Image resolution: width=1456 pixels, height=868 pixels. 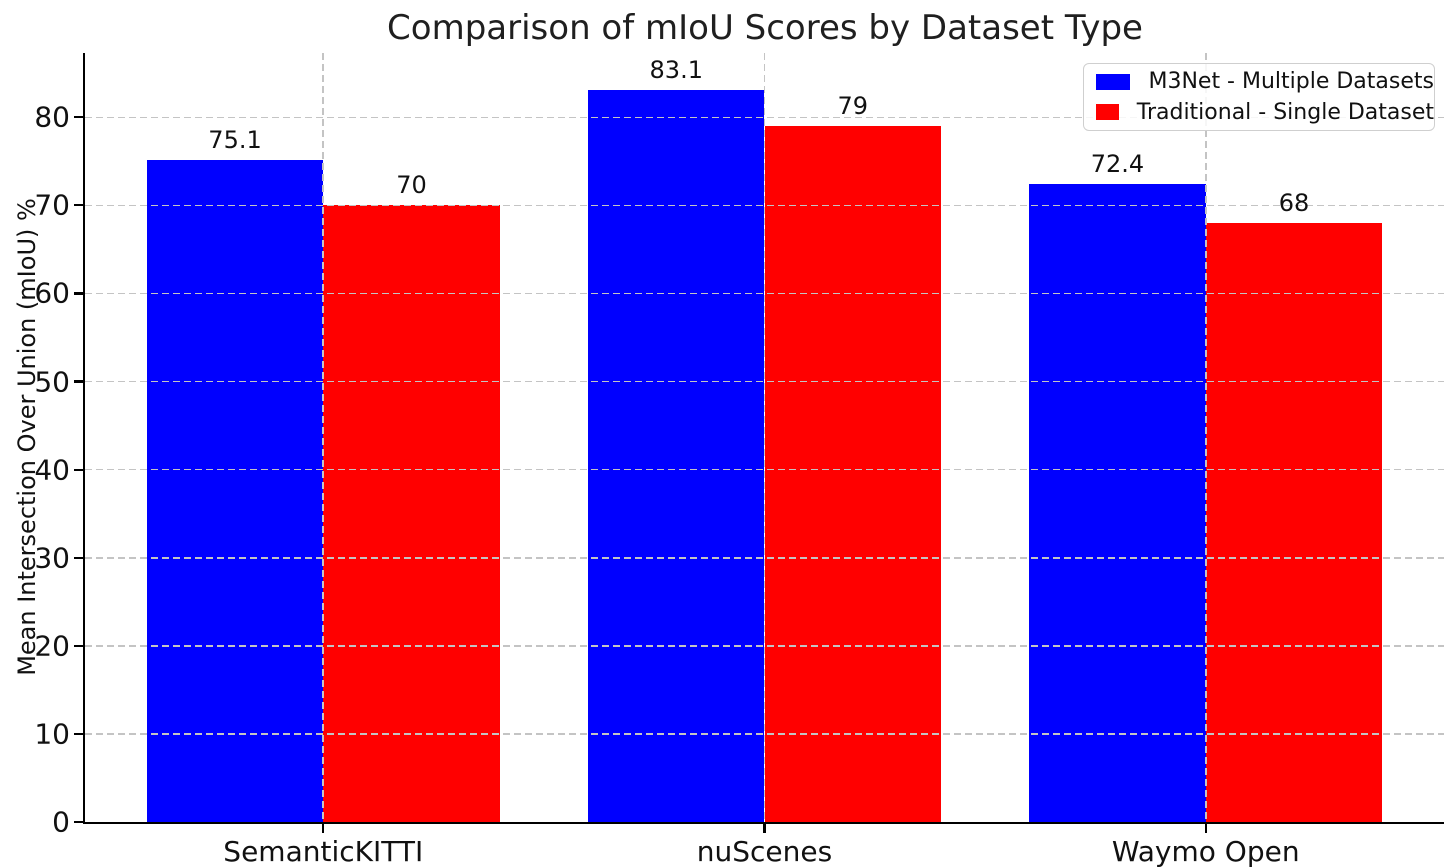 What do you see at coordinates (1113, 81) in the screenshot?
I see `legend-swatch-m3net-icon` at bounding box center [1113, 81].